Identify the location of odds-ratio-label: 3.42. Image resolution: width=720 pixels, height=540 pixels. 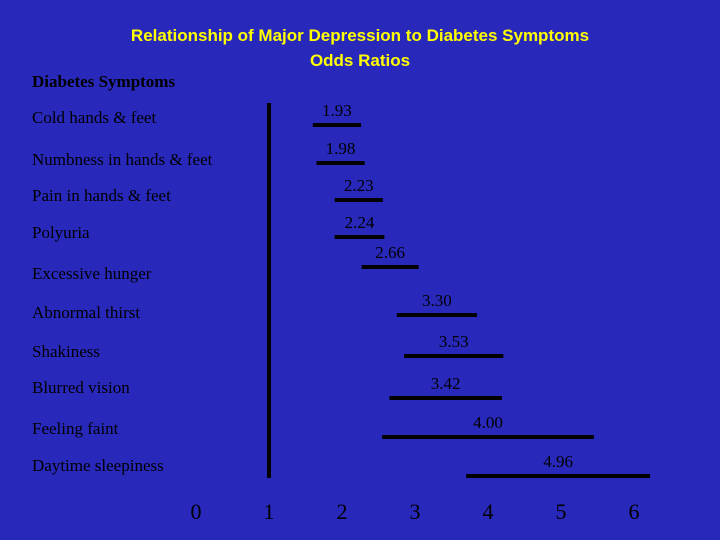
(445, 383).